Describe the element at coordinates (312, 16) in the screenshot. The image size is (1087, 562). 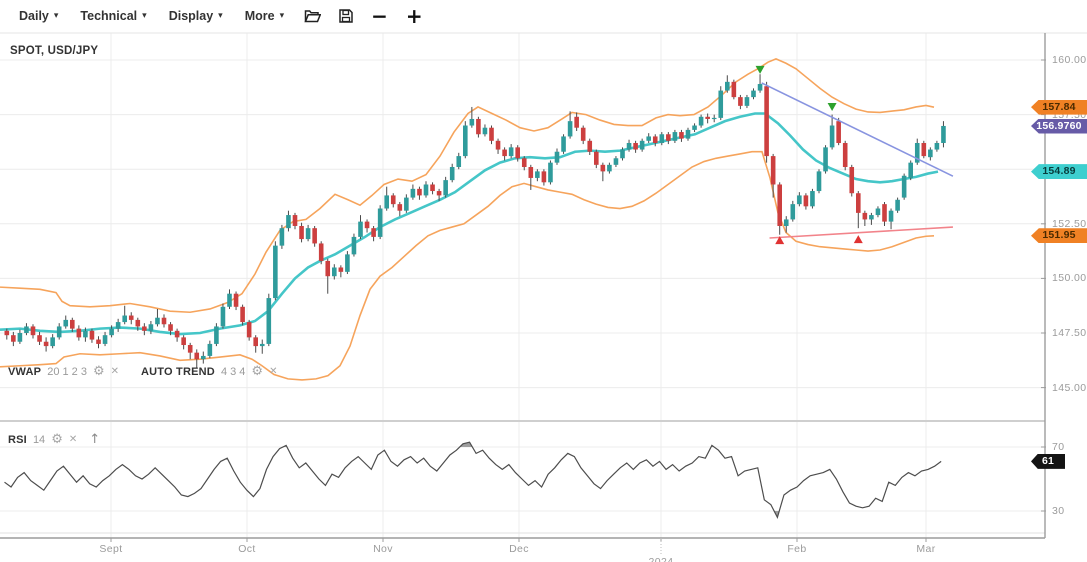
I see `open-layout-button` at that location.